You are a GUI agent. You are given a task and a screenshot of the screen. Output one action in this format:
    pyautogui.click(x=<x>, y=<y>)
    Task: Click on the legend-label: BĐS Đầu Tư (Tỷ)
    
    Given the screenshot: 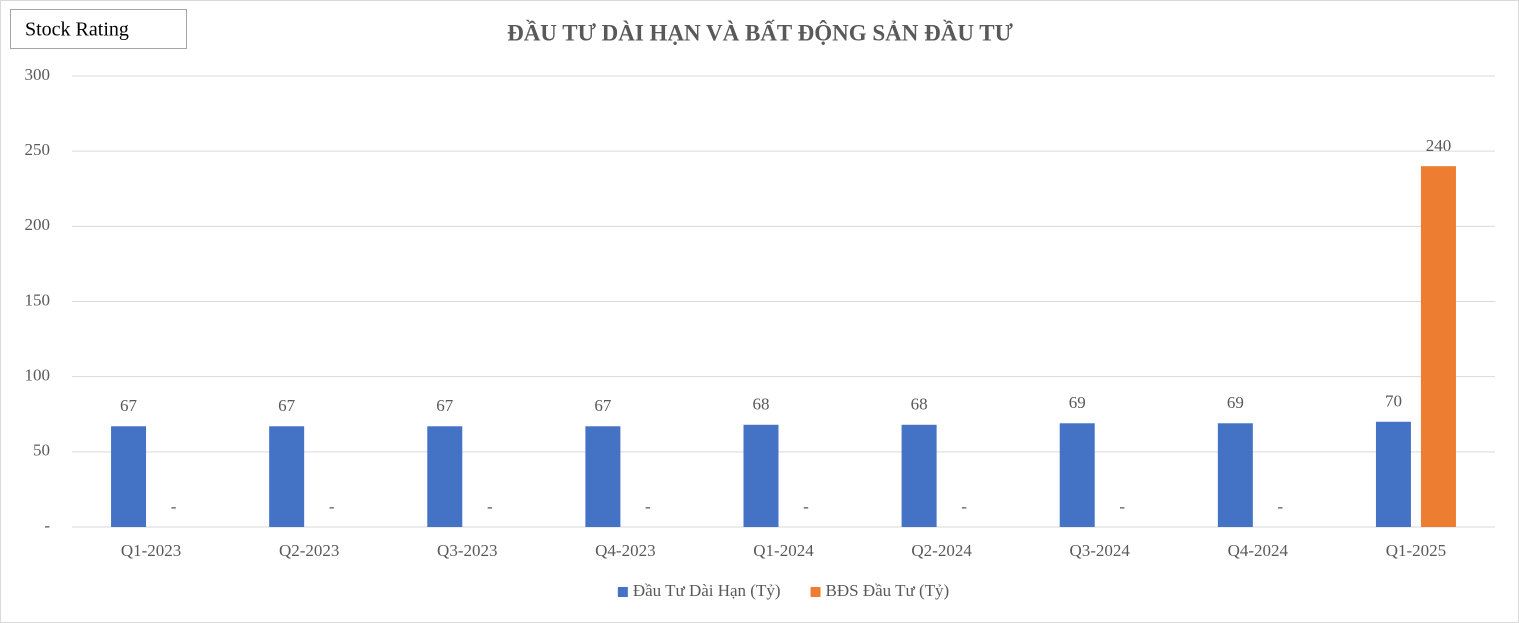 What is the action you would take?
    pyautogui.click(x=888, y=590)
    